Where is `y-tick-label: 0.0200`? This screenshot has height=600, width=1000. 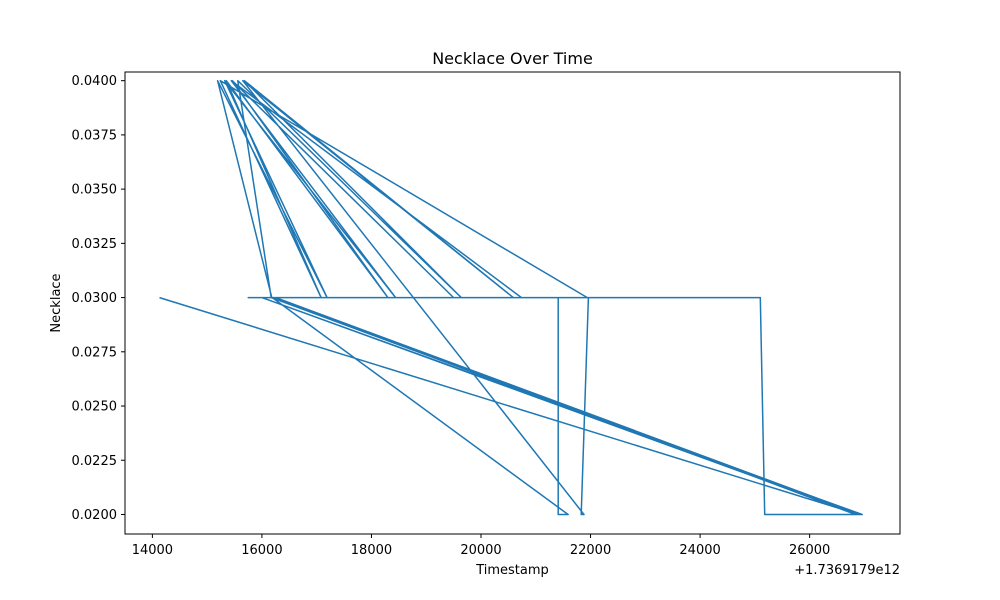 y-tick-label: 0.0200 is located at coordinates (95, 515).